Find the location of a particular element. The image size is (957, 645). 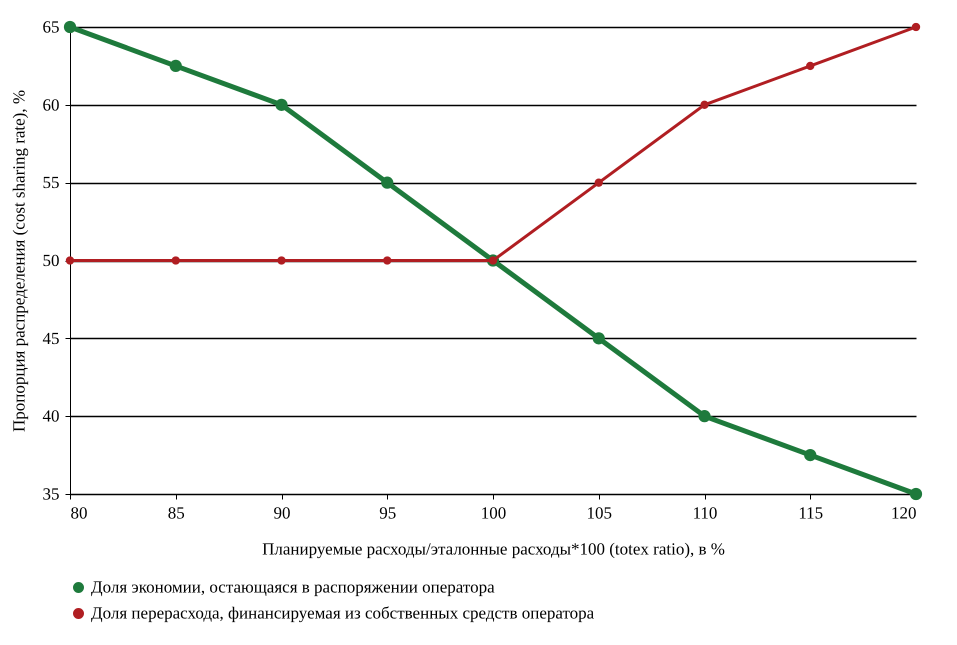

x-tick-label: 80 is located at coordinates (79, 513).